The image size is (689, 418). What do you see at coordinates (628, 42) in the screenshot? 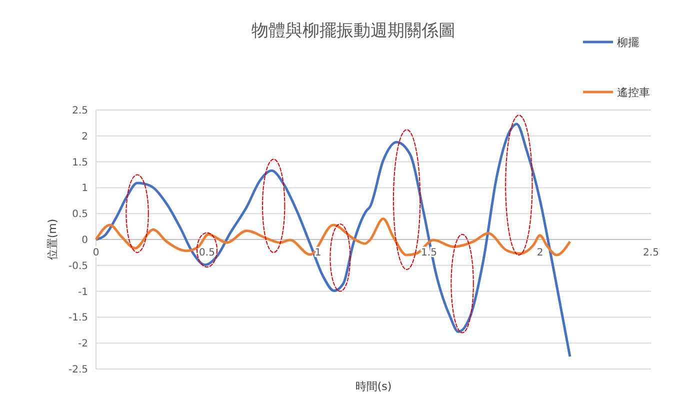
I see `legend-label: 柳擺` at bounding box center [628, 42].